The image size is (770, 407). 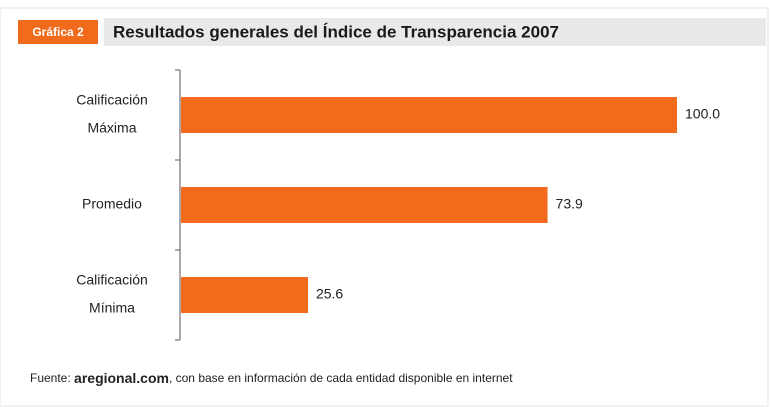 What do you see at coordinates (112, 308) in the screenshot?
I see `category-label: Mínima` at bounding box center [112, 308].